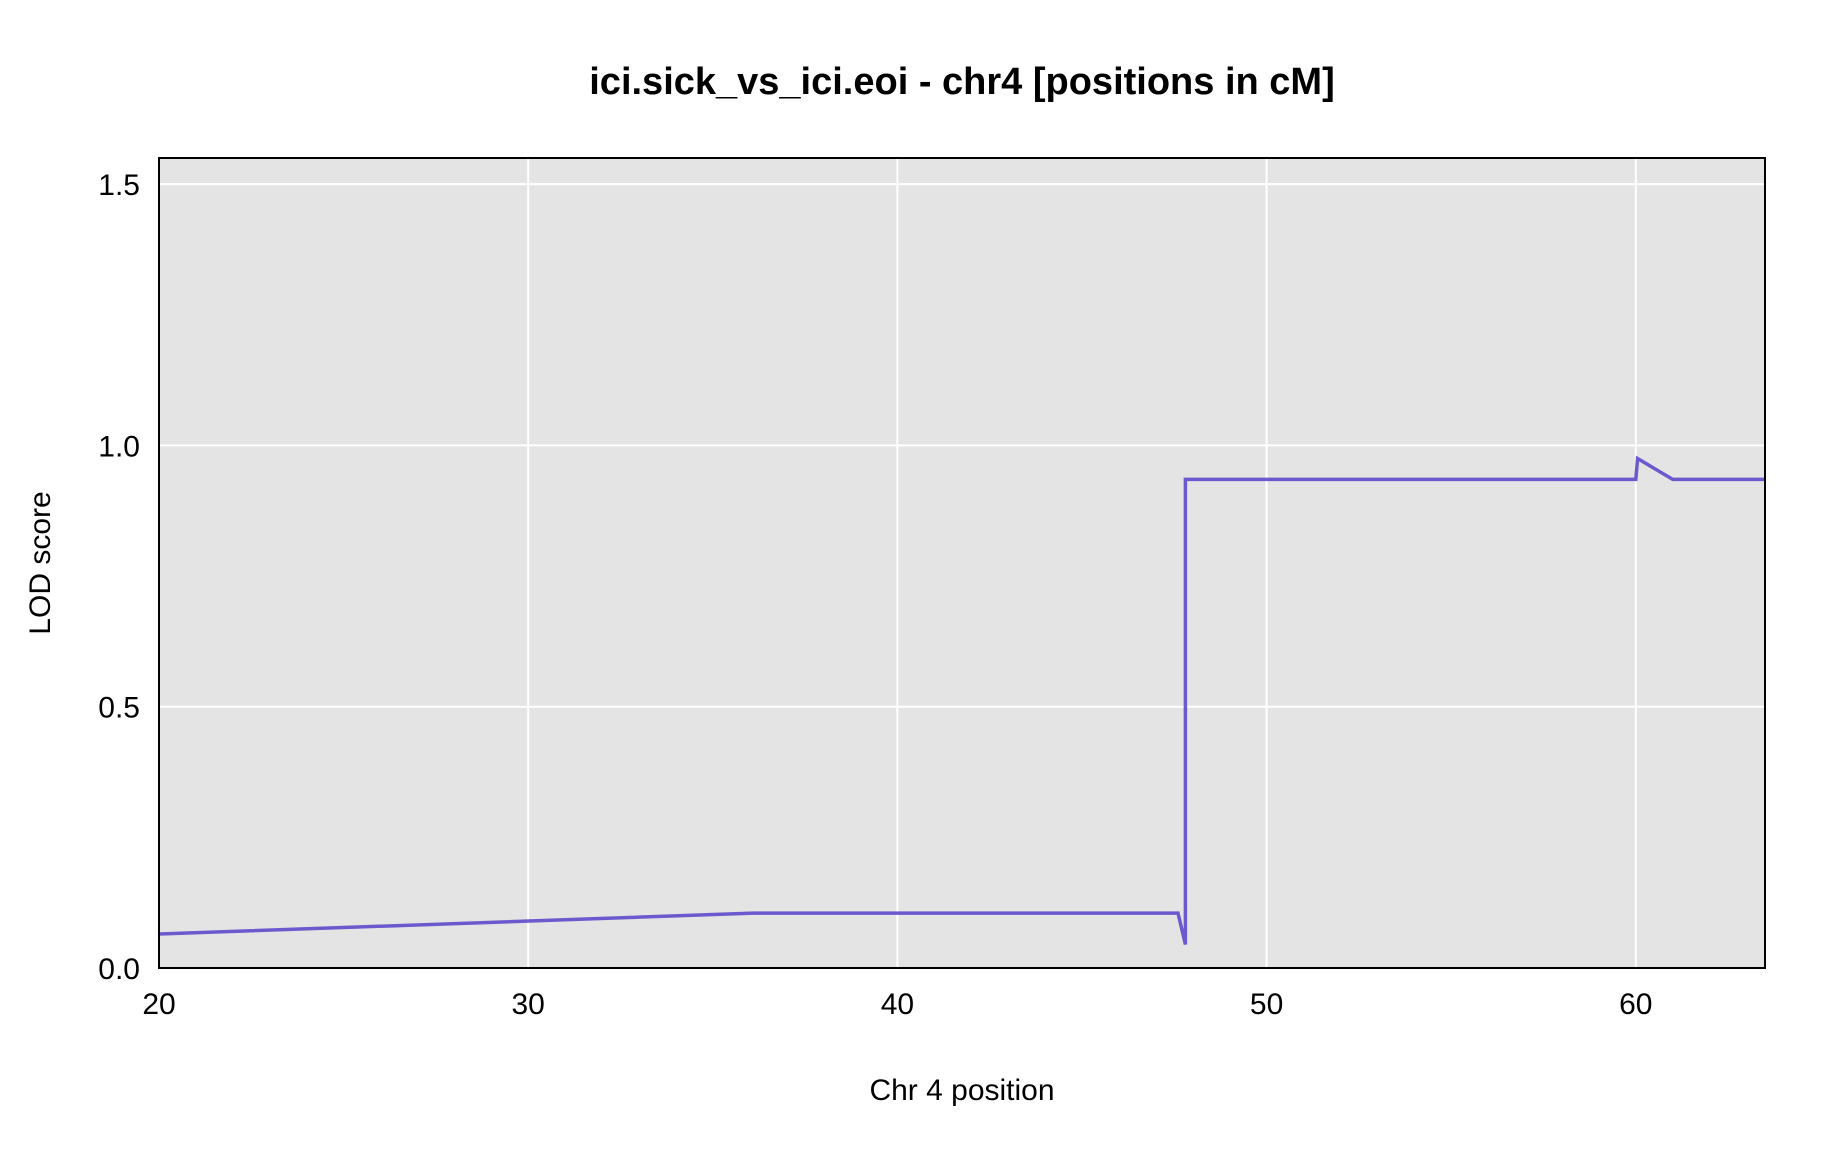  What do you see at coordinates (961, 1090) in the screenshot?
I see `x-axis-label: Chr 4 position` at bounding box center [961, 1090].